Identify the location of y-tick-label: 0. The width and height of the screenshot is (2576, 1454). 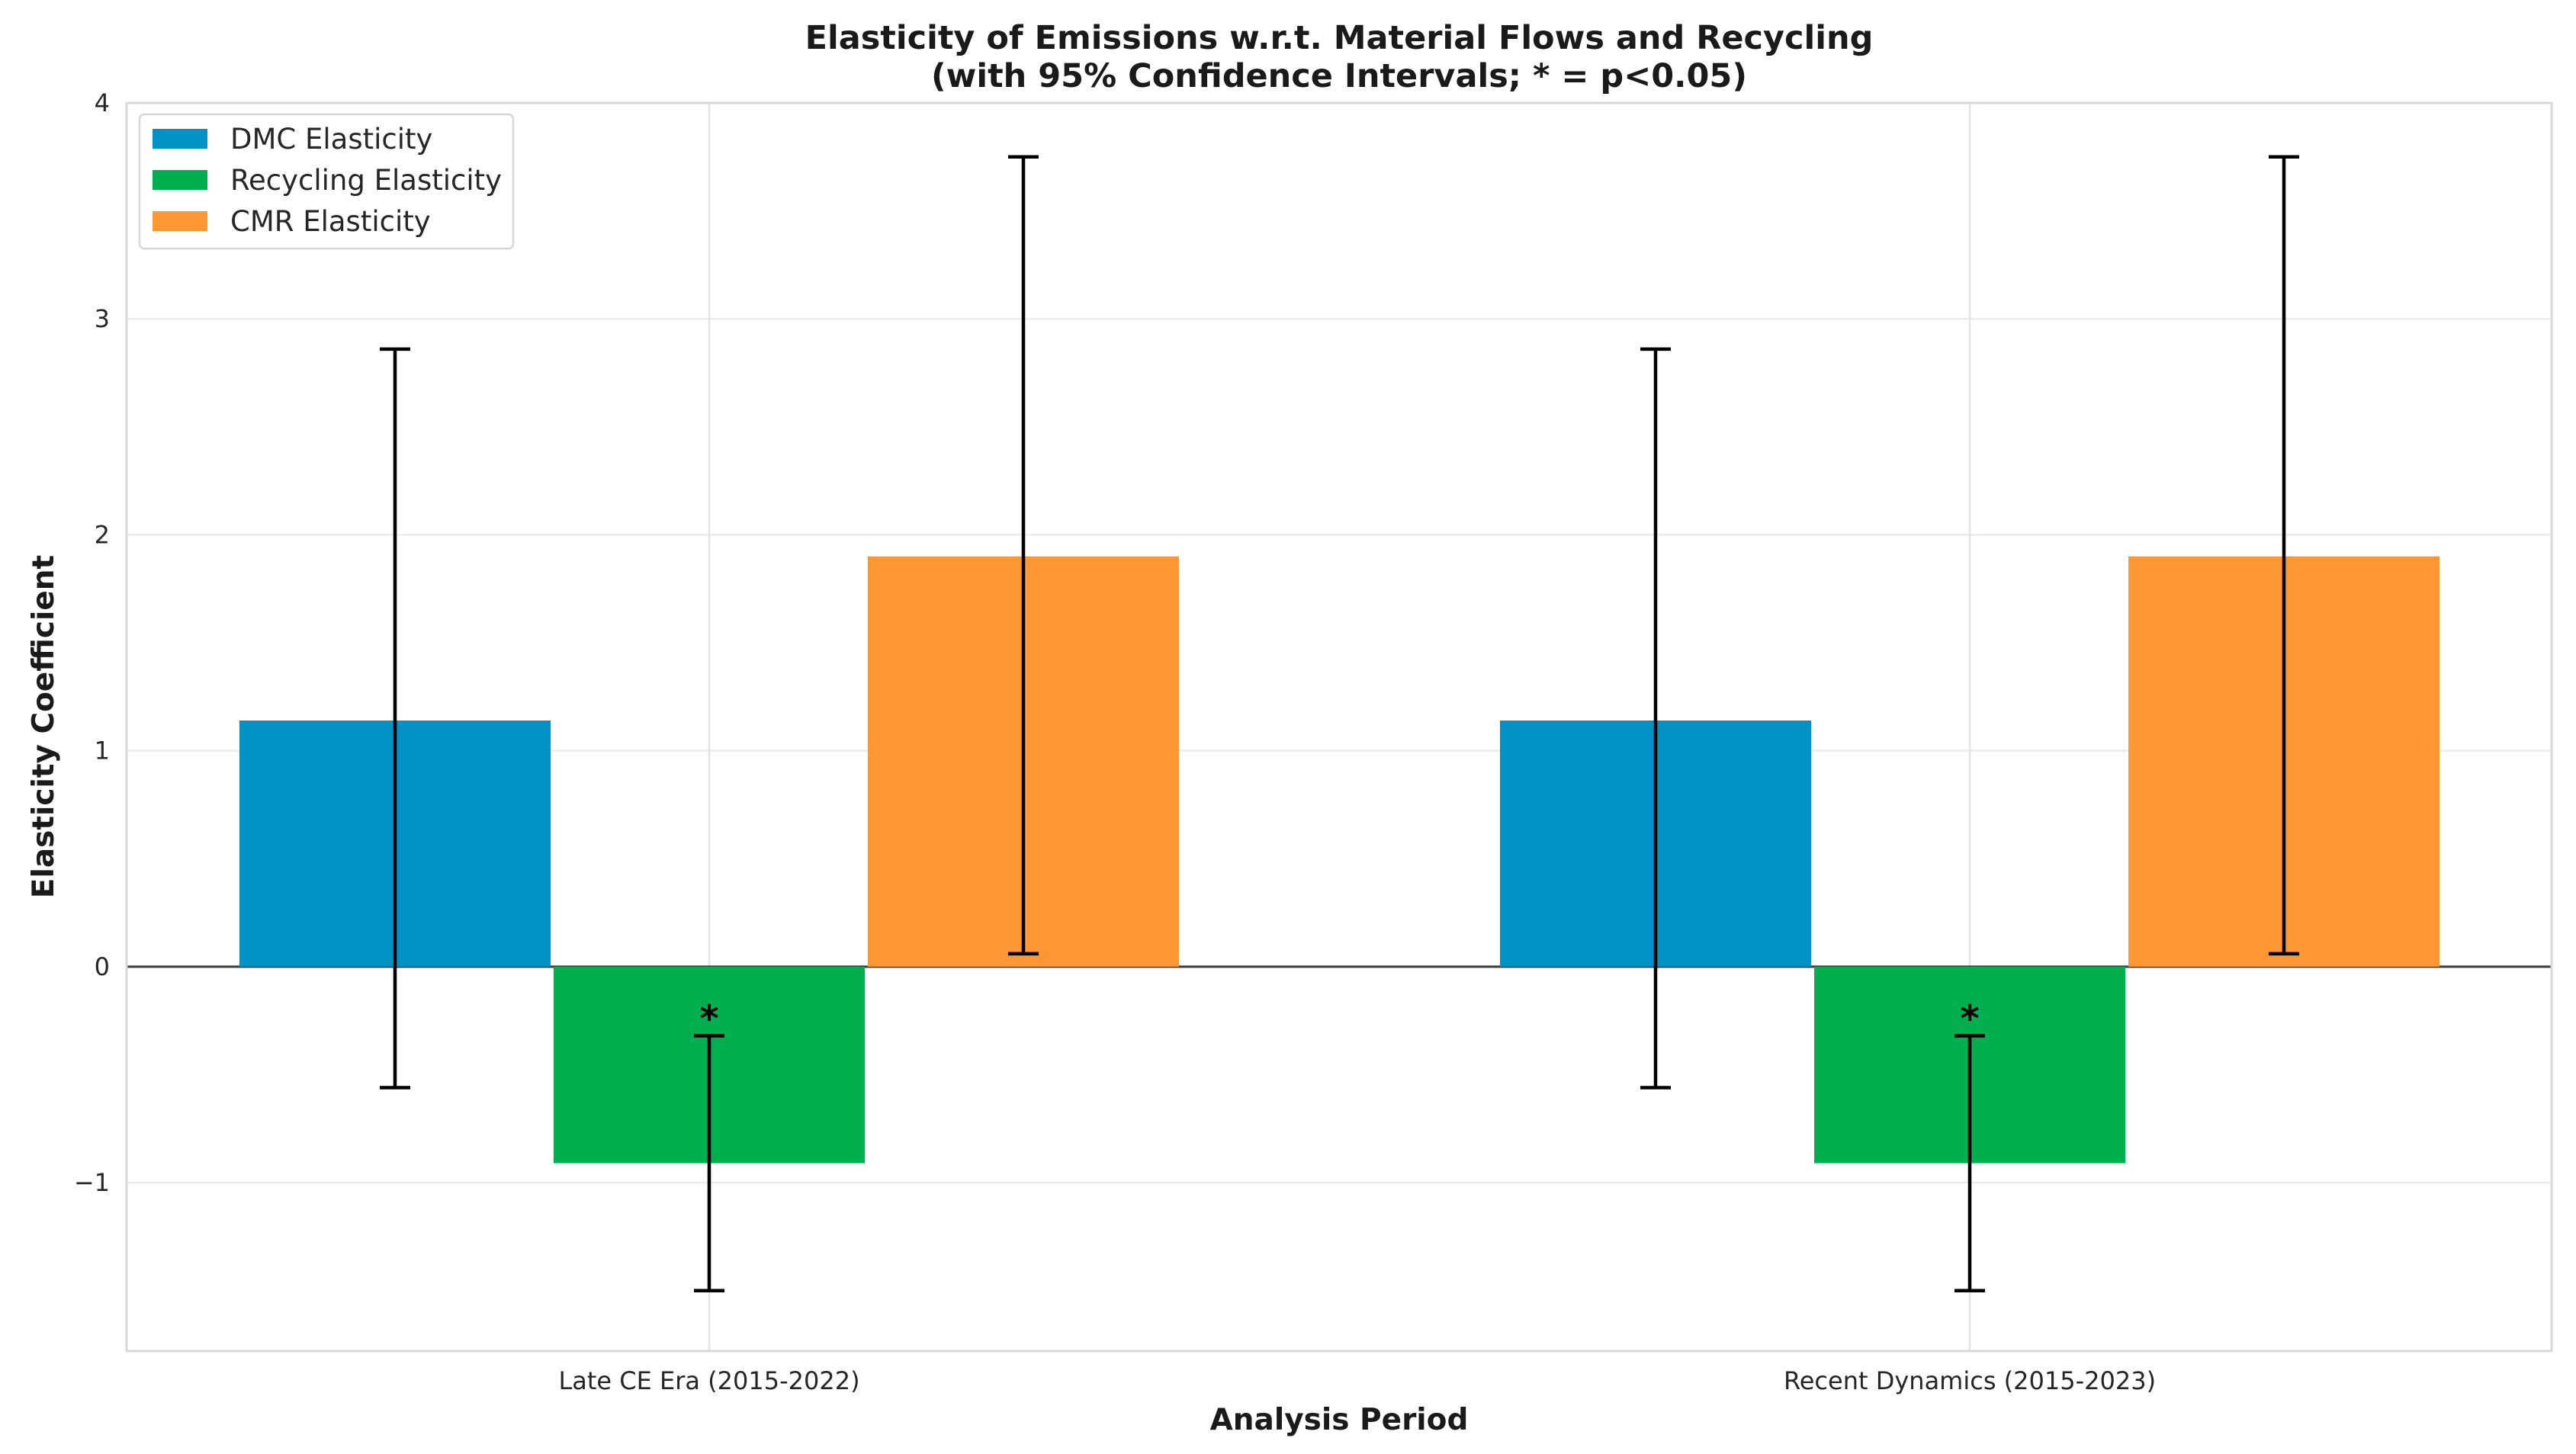
(102, 966).